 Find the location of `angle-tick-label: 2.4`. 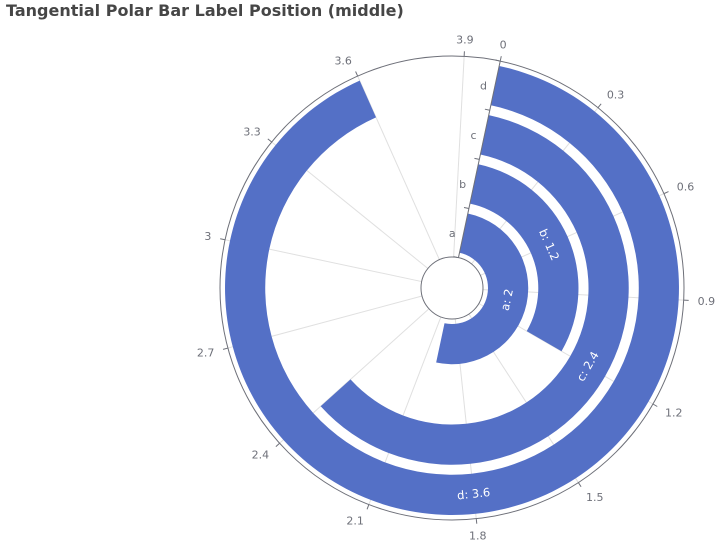

angle-tick-label: 2.4 is located at coordinates (261, 455).